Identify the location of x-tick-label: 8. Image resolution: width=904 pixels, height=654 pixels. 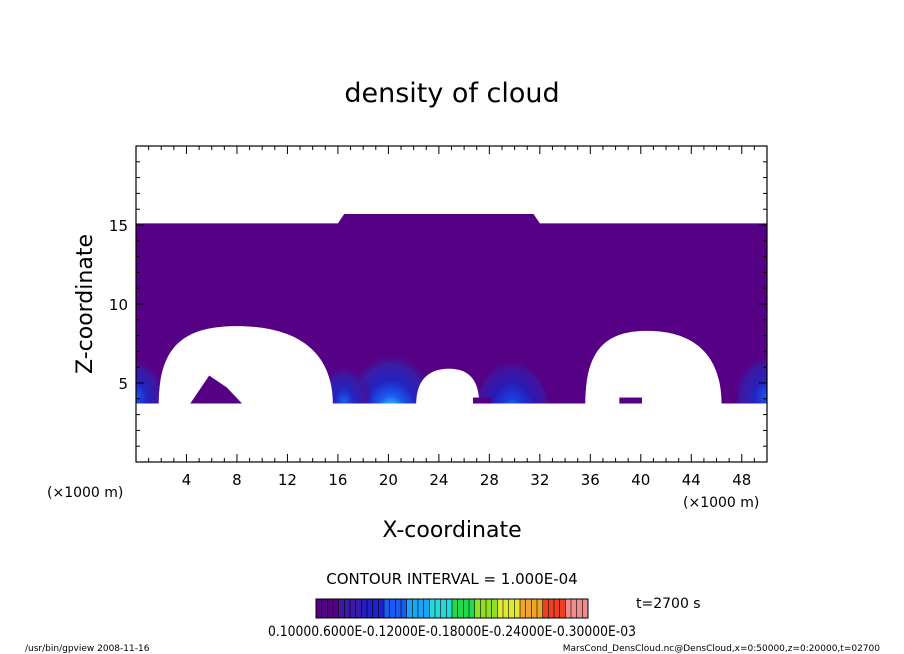
(237, 480).